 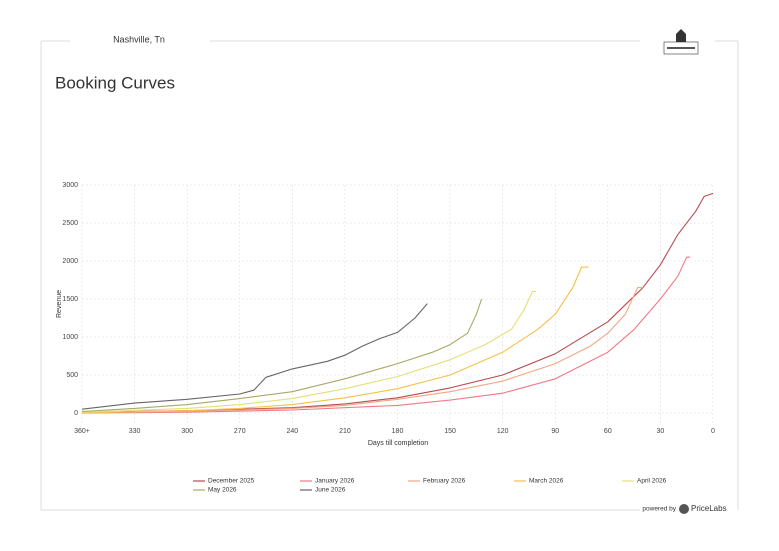 I want to click on legend-label: March 2026, so click(x=546, y=481).